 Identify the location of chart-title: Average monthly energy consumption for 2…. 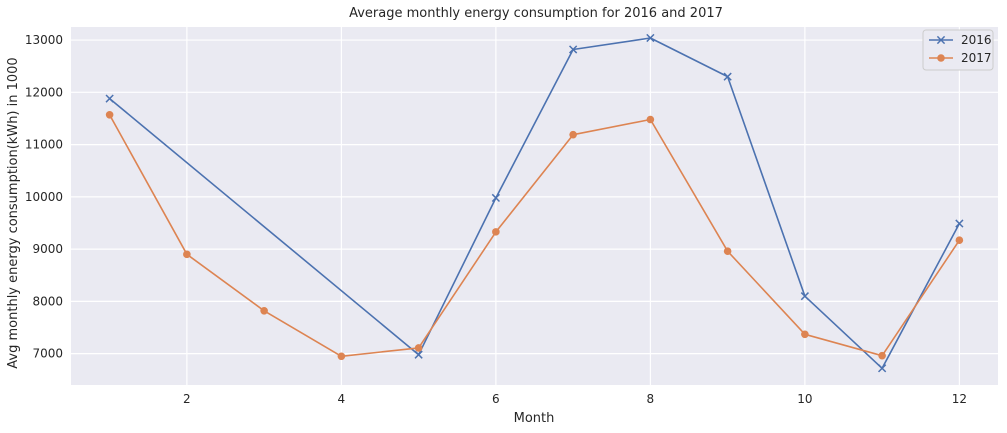
(536, 13).